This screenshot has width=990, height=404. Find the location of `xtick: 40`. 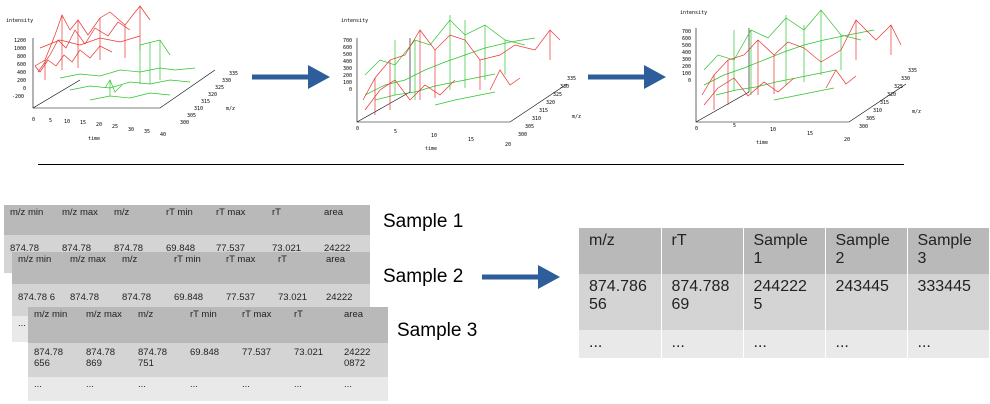

xtick: 40 is located at coordinates (163, 135).